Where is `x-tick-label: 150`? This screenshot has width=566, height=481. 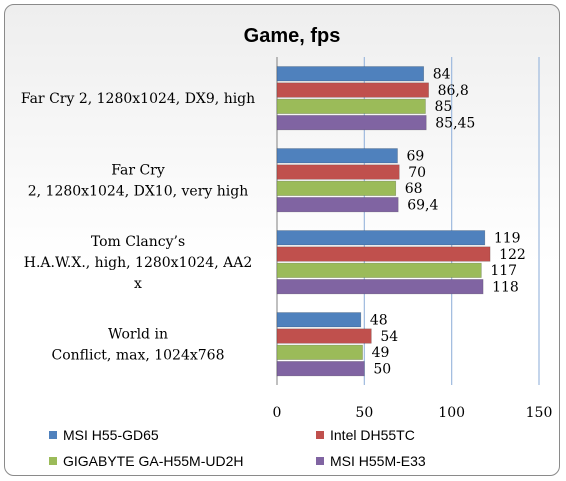
x-tick-label: 150 is located at coordinates (539, 413).